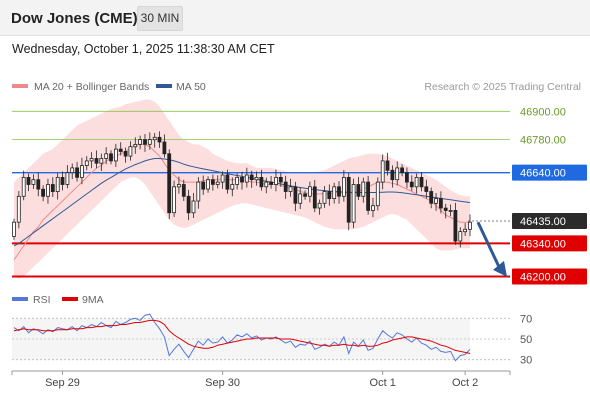  I want to click on forecast-arrow-shaft, so click(488, 244).